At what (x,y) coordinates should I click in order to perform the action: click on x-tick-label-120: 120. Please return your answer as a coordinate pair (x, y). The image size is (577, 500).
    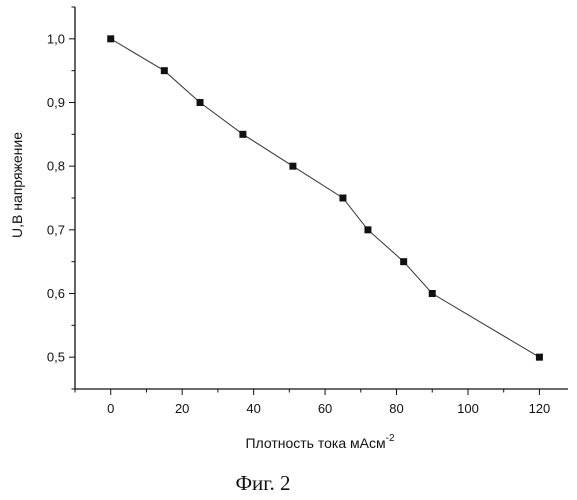
    Looking at the image, I should click on (540, 408).